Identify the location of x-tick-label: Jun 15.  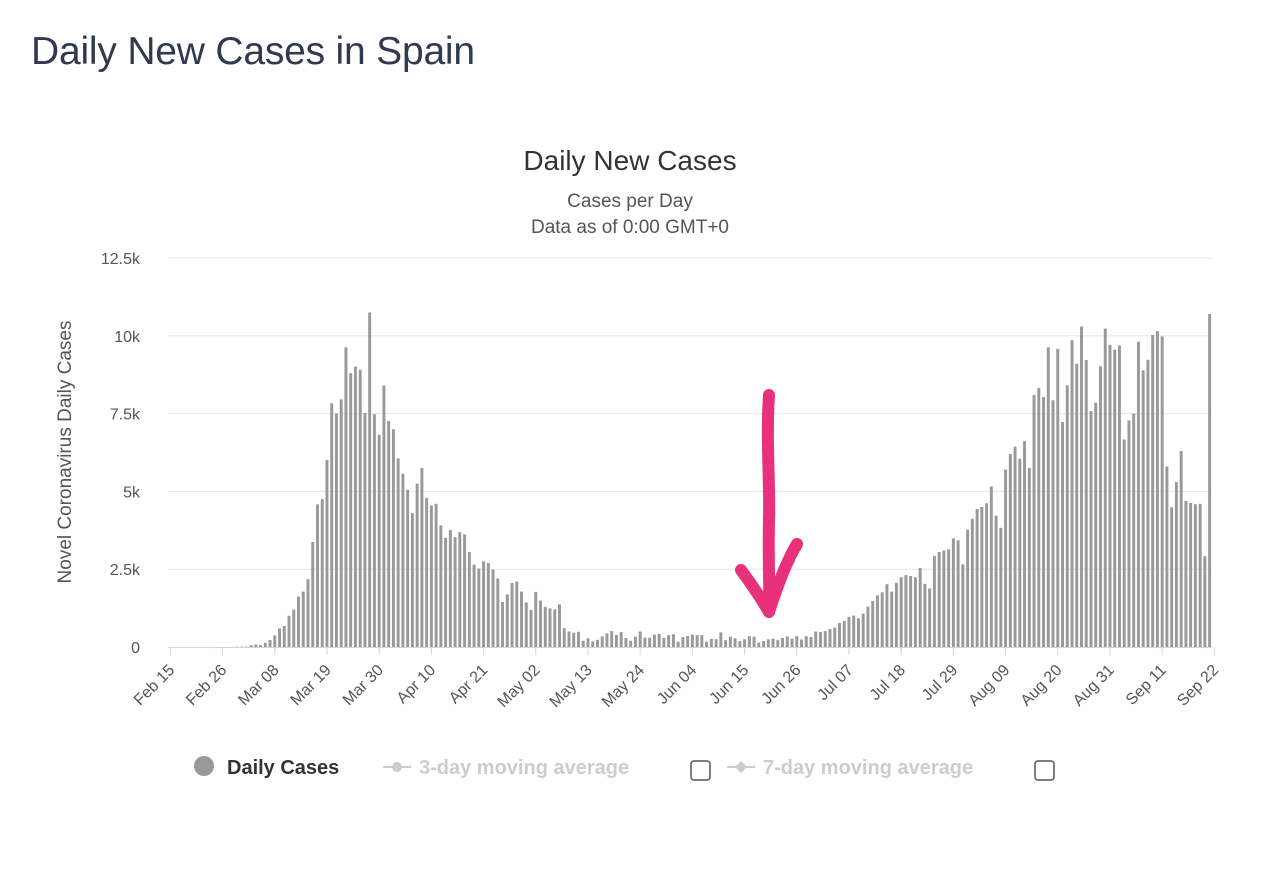
(729, 685).